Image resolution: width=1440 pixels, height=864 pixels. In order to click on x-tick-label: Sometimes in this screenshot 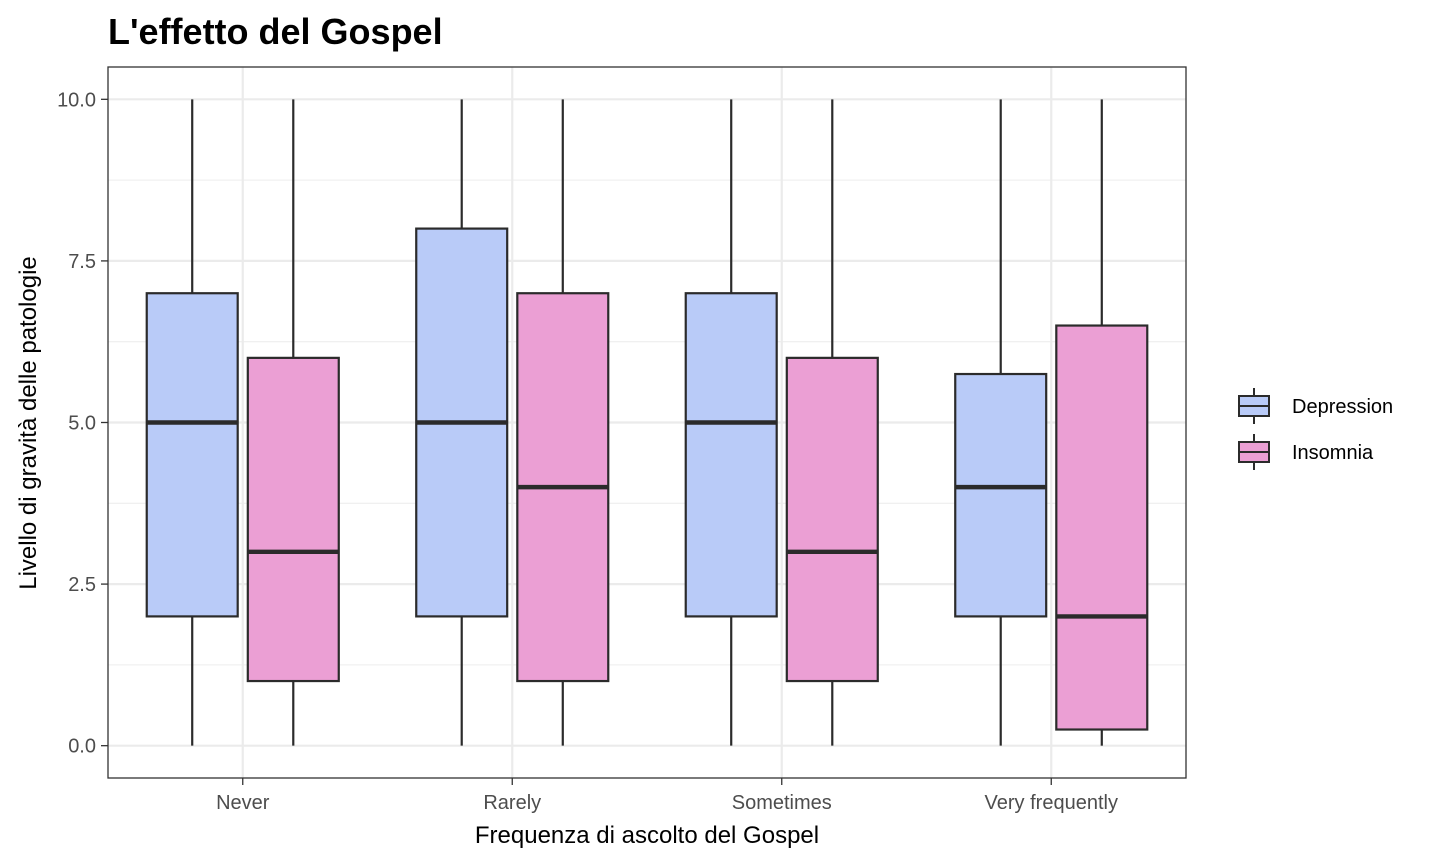, I will do `click(782, 803)`.